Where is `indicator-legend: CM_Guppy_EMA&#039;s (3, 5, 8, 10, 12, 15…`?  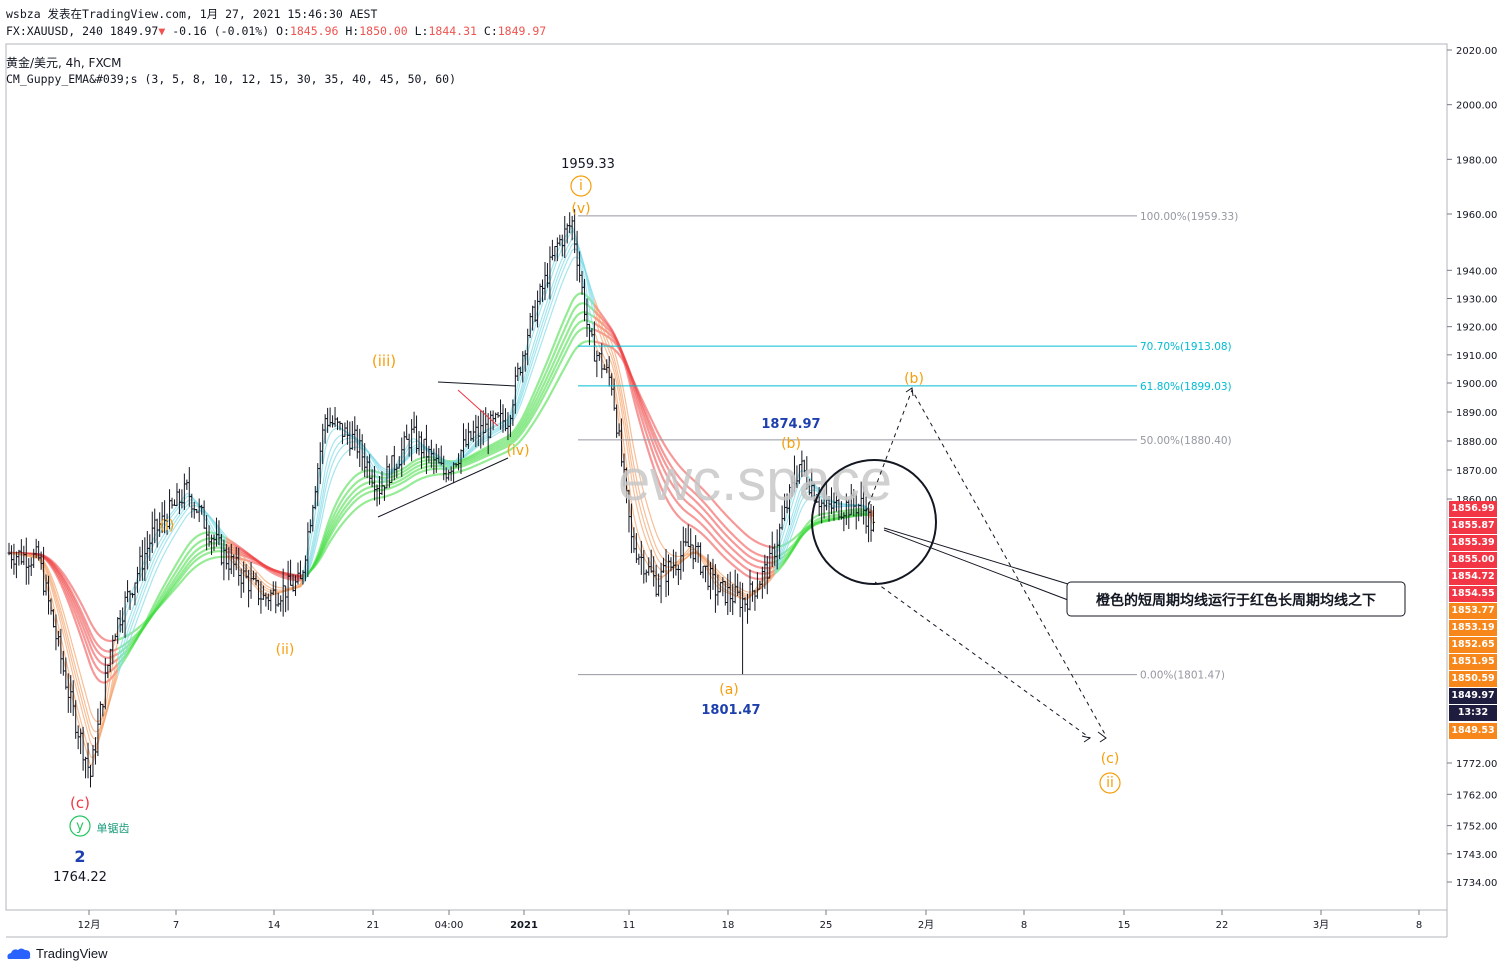
indicator-legend: CM_Guppy_EMA&#039;s (3, 5, 8, 10, 12, 15… is located at coordinates (231, 79).